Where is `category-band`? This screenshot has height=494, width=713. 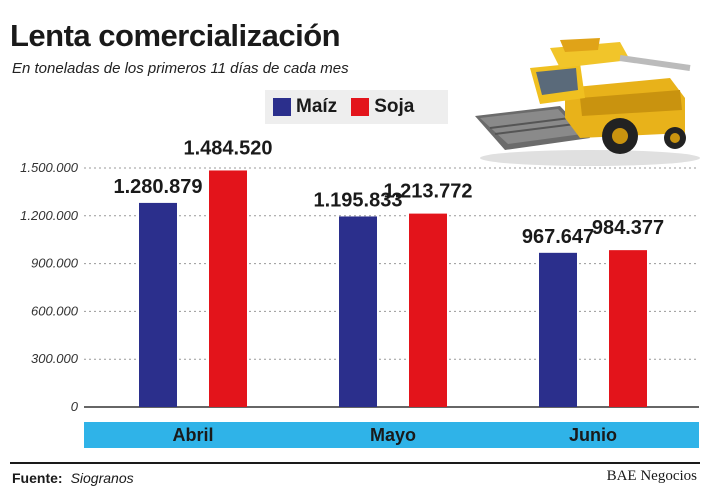 category-band is located at coordinates (391, 435).